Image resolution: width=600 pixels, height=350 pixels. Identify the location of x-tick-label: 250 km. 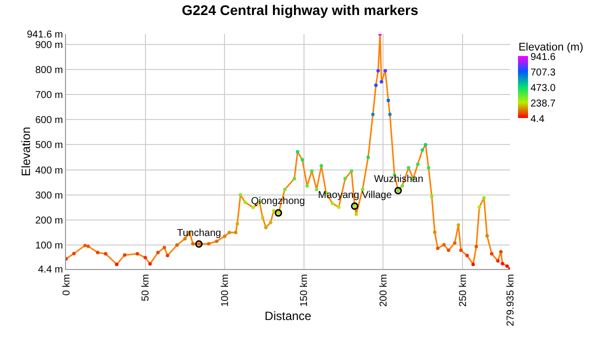
(463, 290).